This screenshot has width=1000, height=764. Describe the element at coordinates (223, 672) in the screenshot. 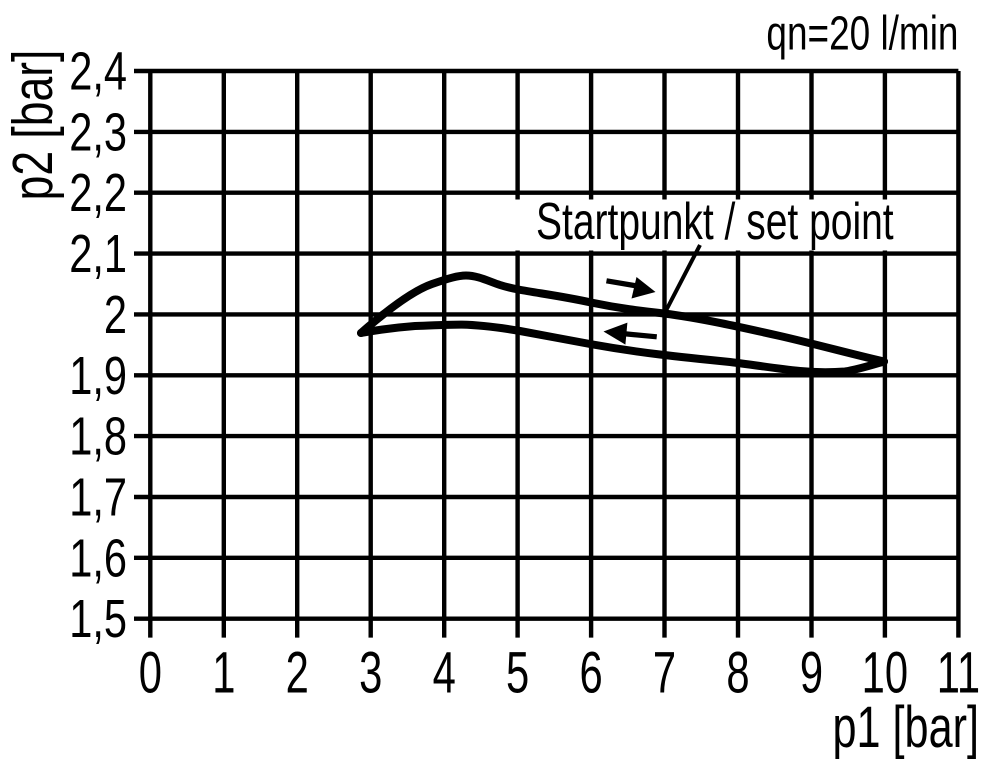

I see `svg-text: 1` at that location.